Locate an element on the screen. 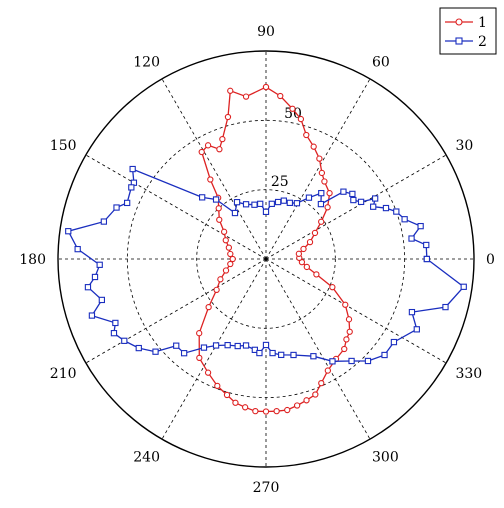  legend-label-2: 2 is located at coordinates (482, 42).